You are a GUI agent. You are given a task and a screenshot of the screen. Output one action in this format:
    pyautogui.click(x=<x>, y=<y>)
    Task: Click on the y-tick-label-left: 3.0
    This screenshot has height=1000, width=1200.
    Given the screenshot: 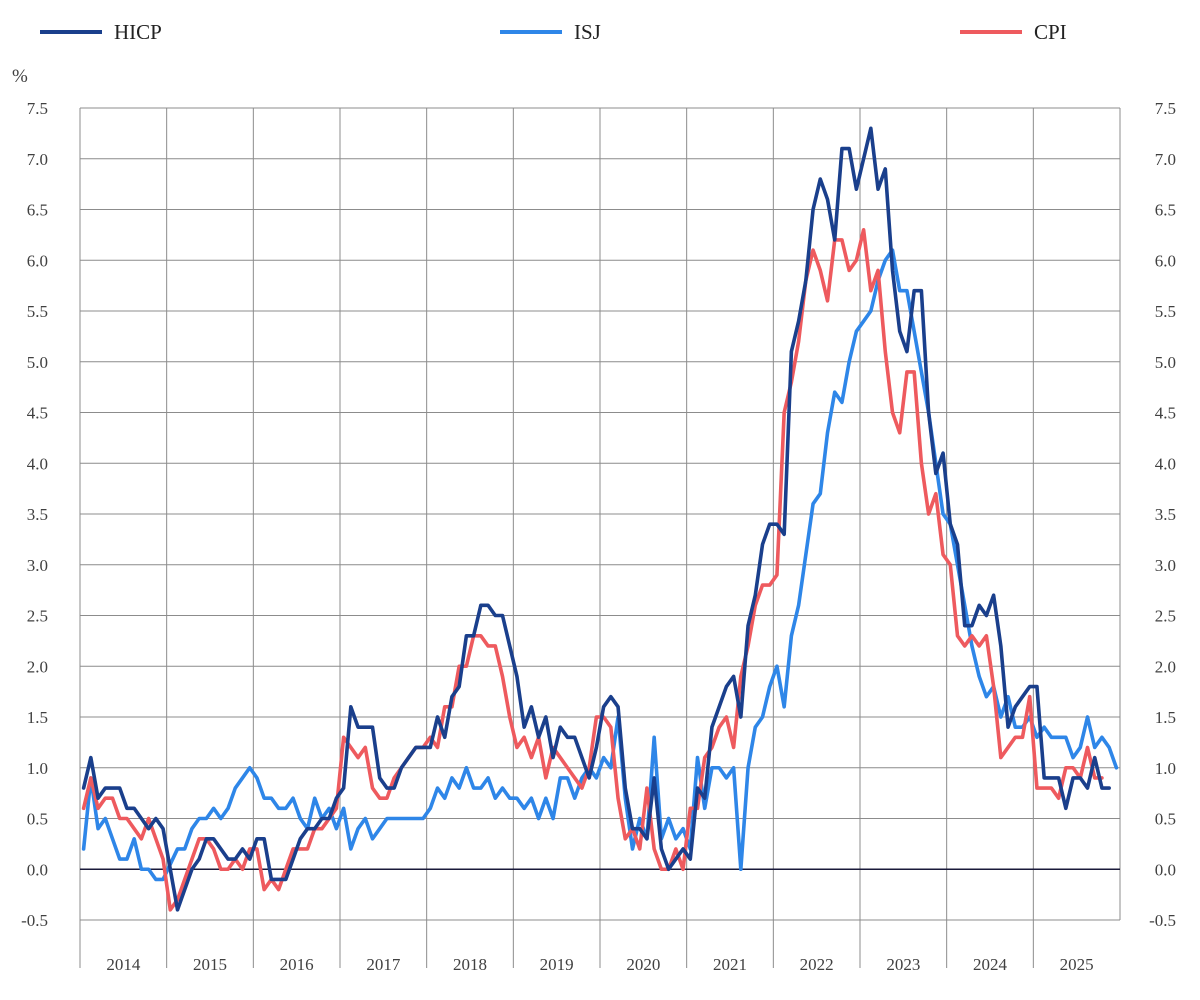 What is the action you would take?
    pyautogui.click(x=37, y=565)
    